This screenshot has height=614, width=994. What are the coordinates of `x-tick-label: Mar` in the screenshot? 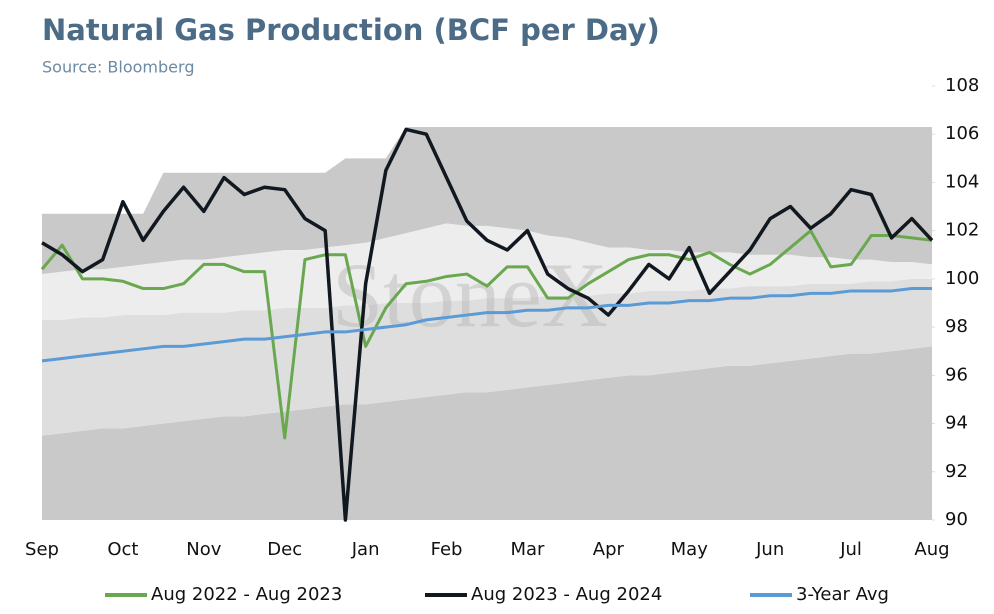 It's located at (527, 549).